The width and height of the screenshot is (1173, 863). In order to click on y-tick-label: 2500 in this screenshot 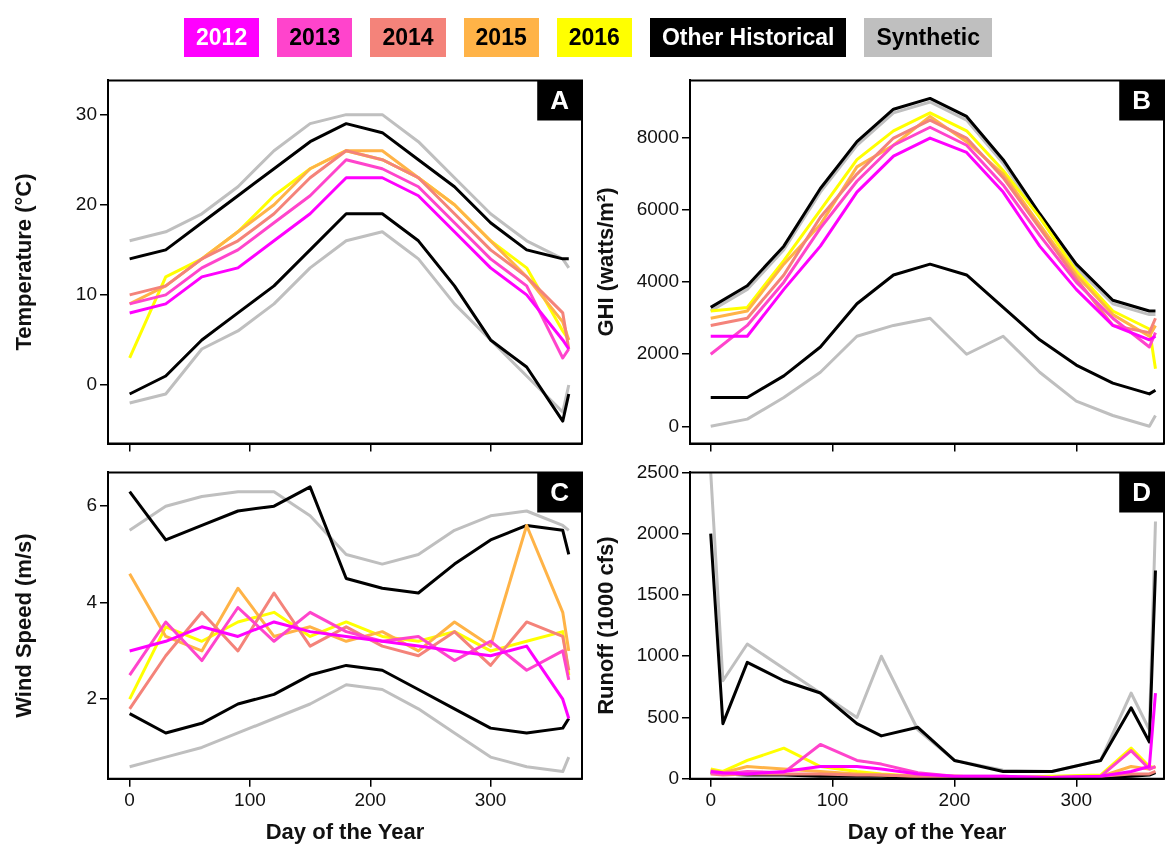, I will do `click(657, 471)`.